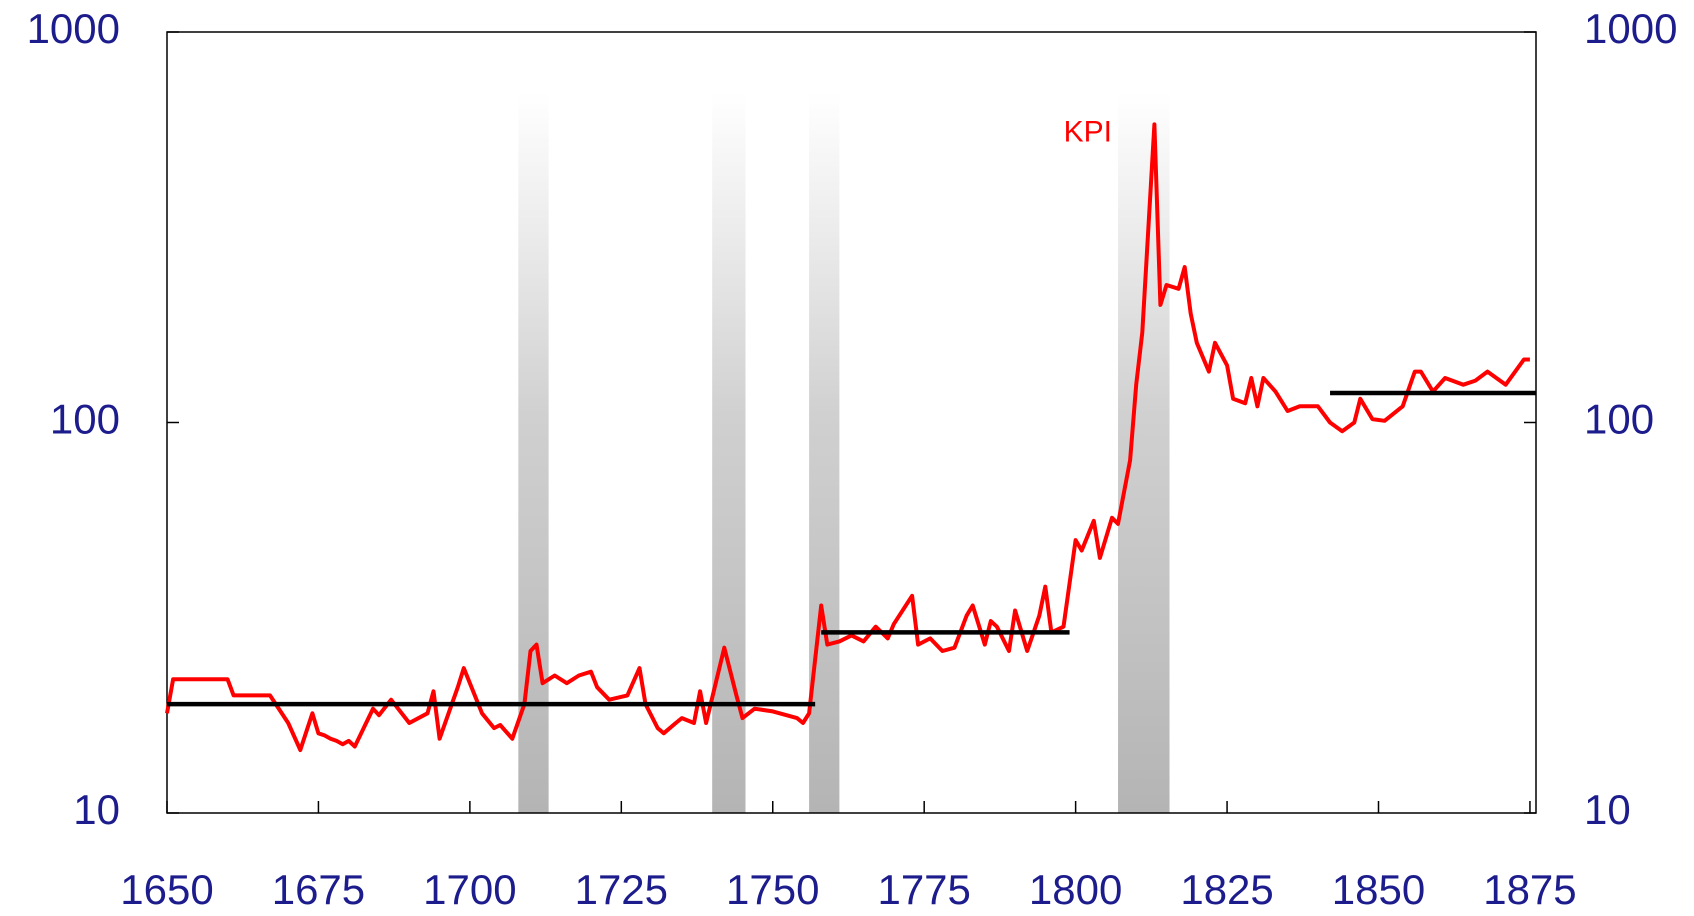 The image size is (1694, 916). Describe the element at coordinates (1619, 419) in the screenshot. I see `y2-tick-label: 100` at that location.